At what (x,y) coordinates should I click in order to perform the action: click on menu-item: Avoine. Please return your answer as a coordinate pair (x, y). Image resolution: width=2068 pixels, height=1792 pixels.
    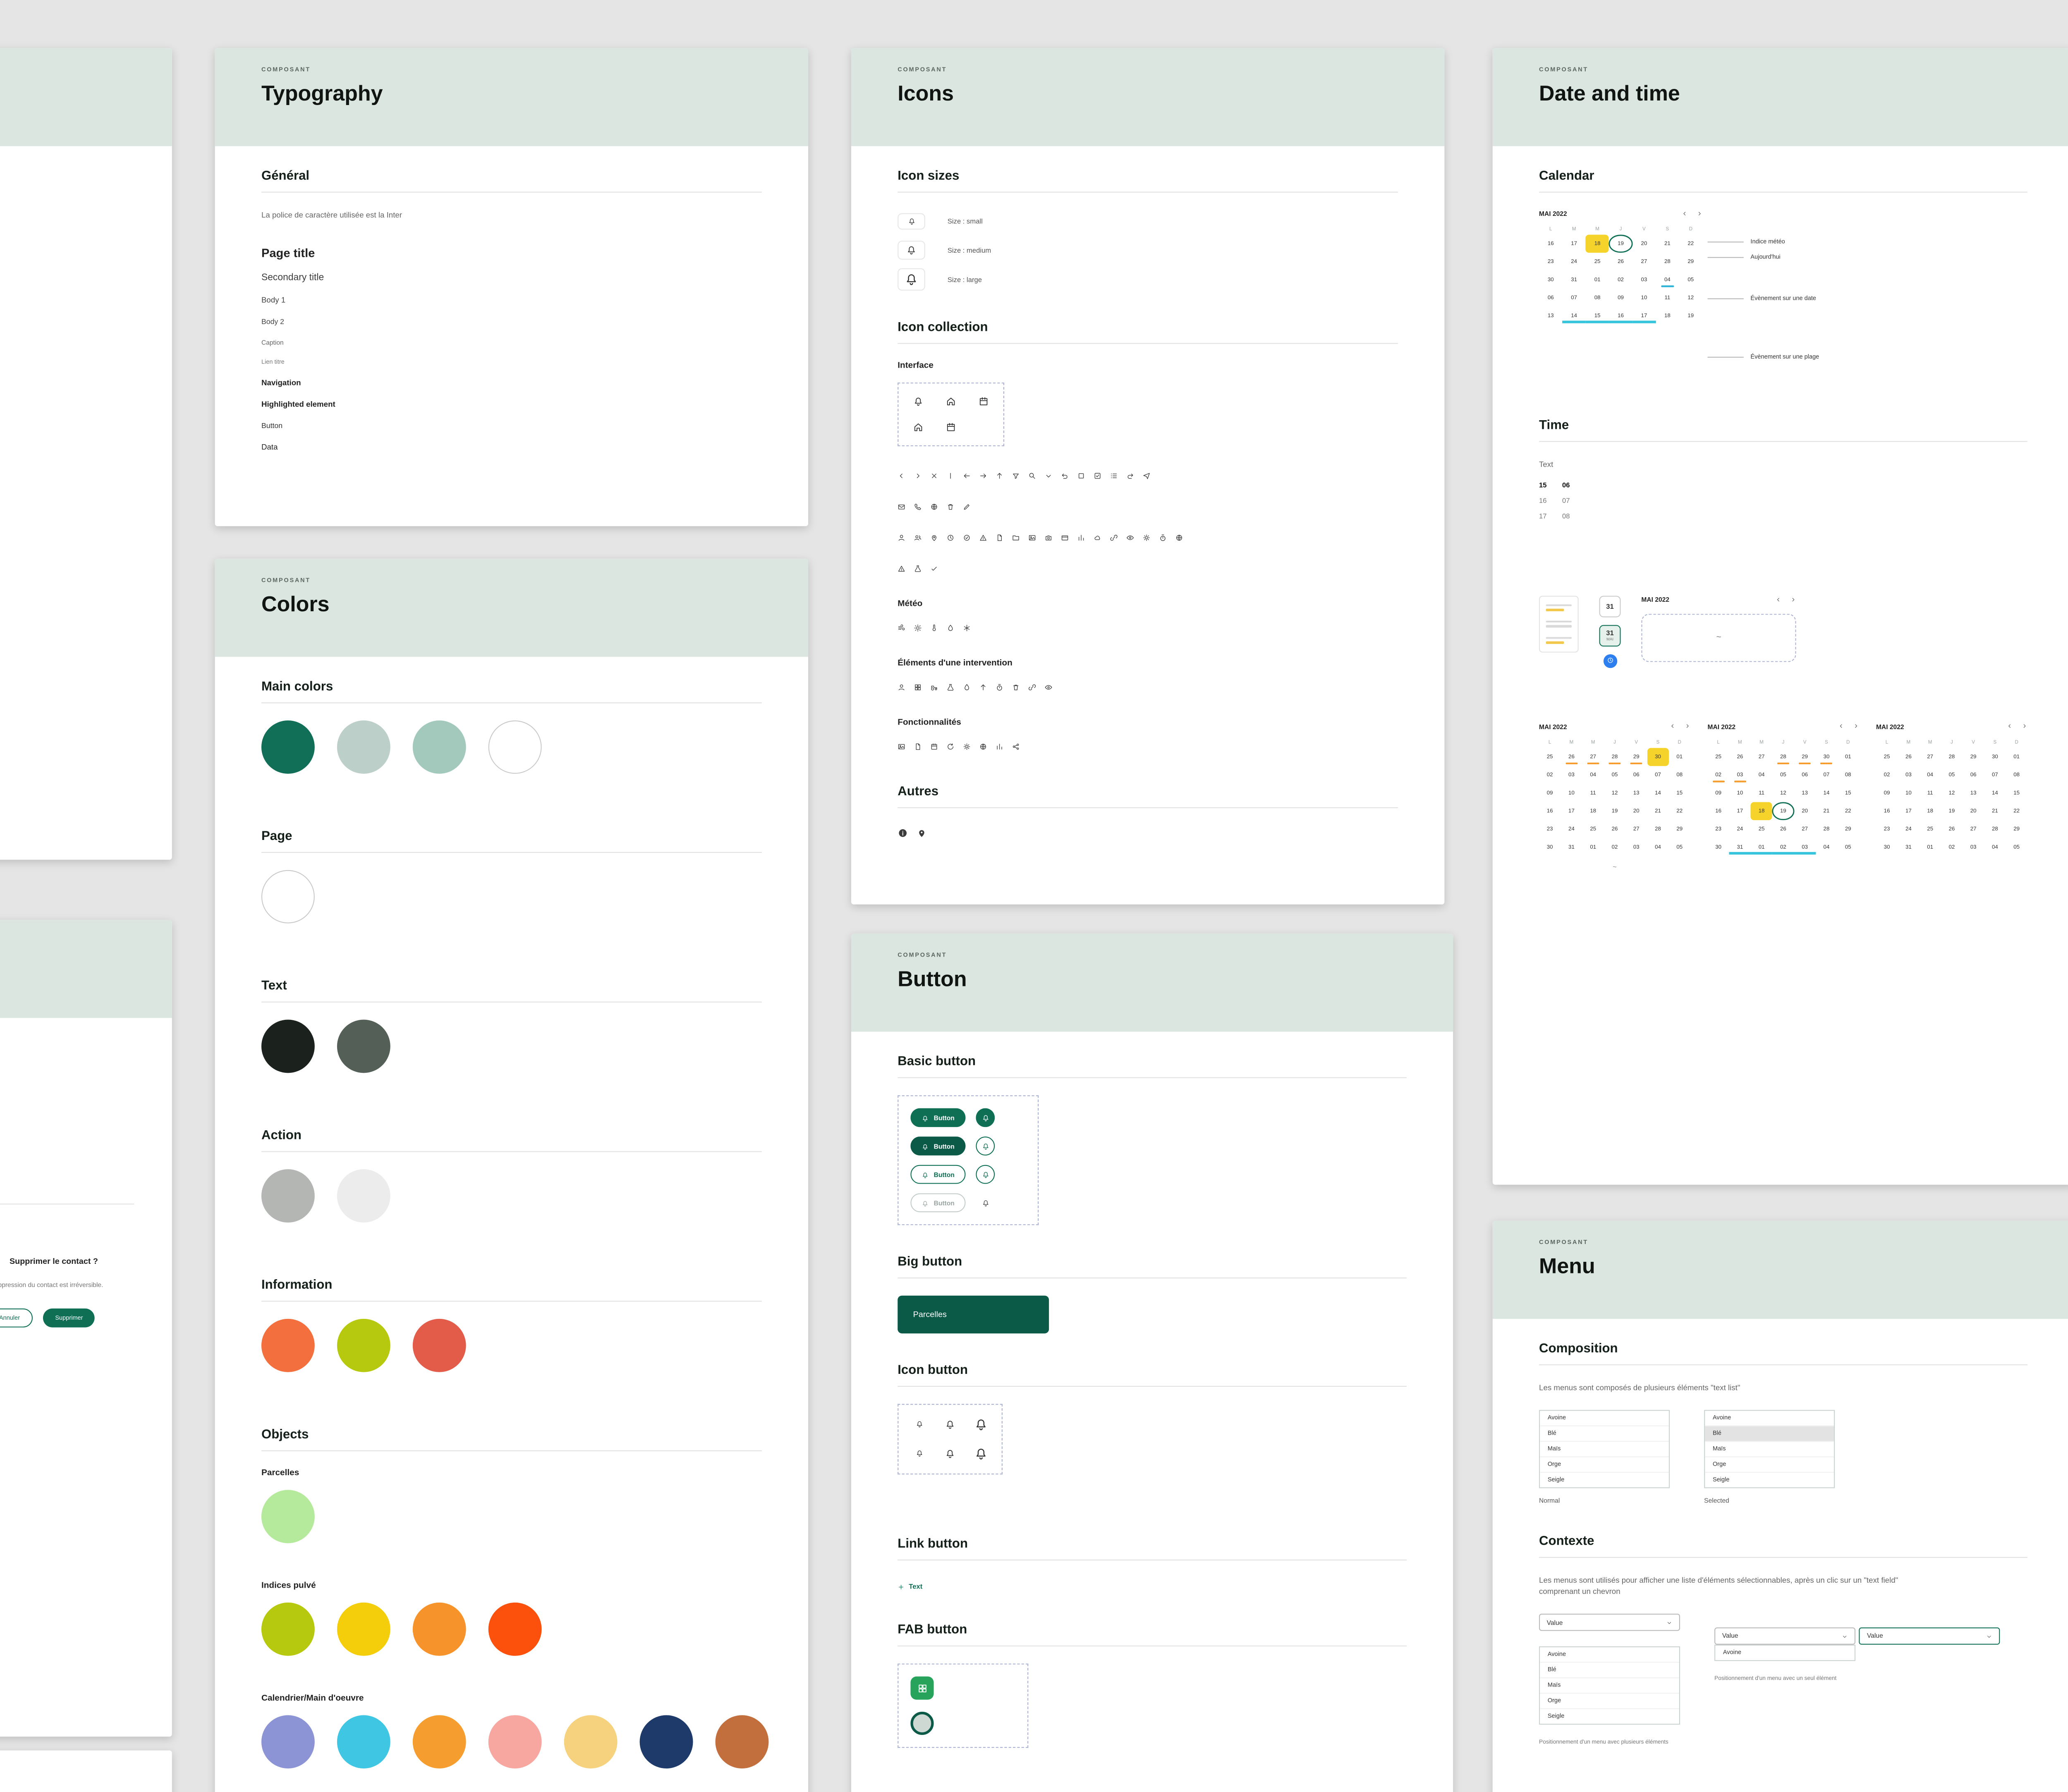
    Looking at the image, I should click on (1609, 1655).